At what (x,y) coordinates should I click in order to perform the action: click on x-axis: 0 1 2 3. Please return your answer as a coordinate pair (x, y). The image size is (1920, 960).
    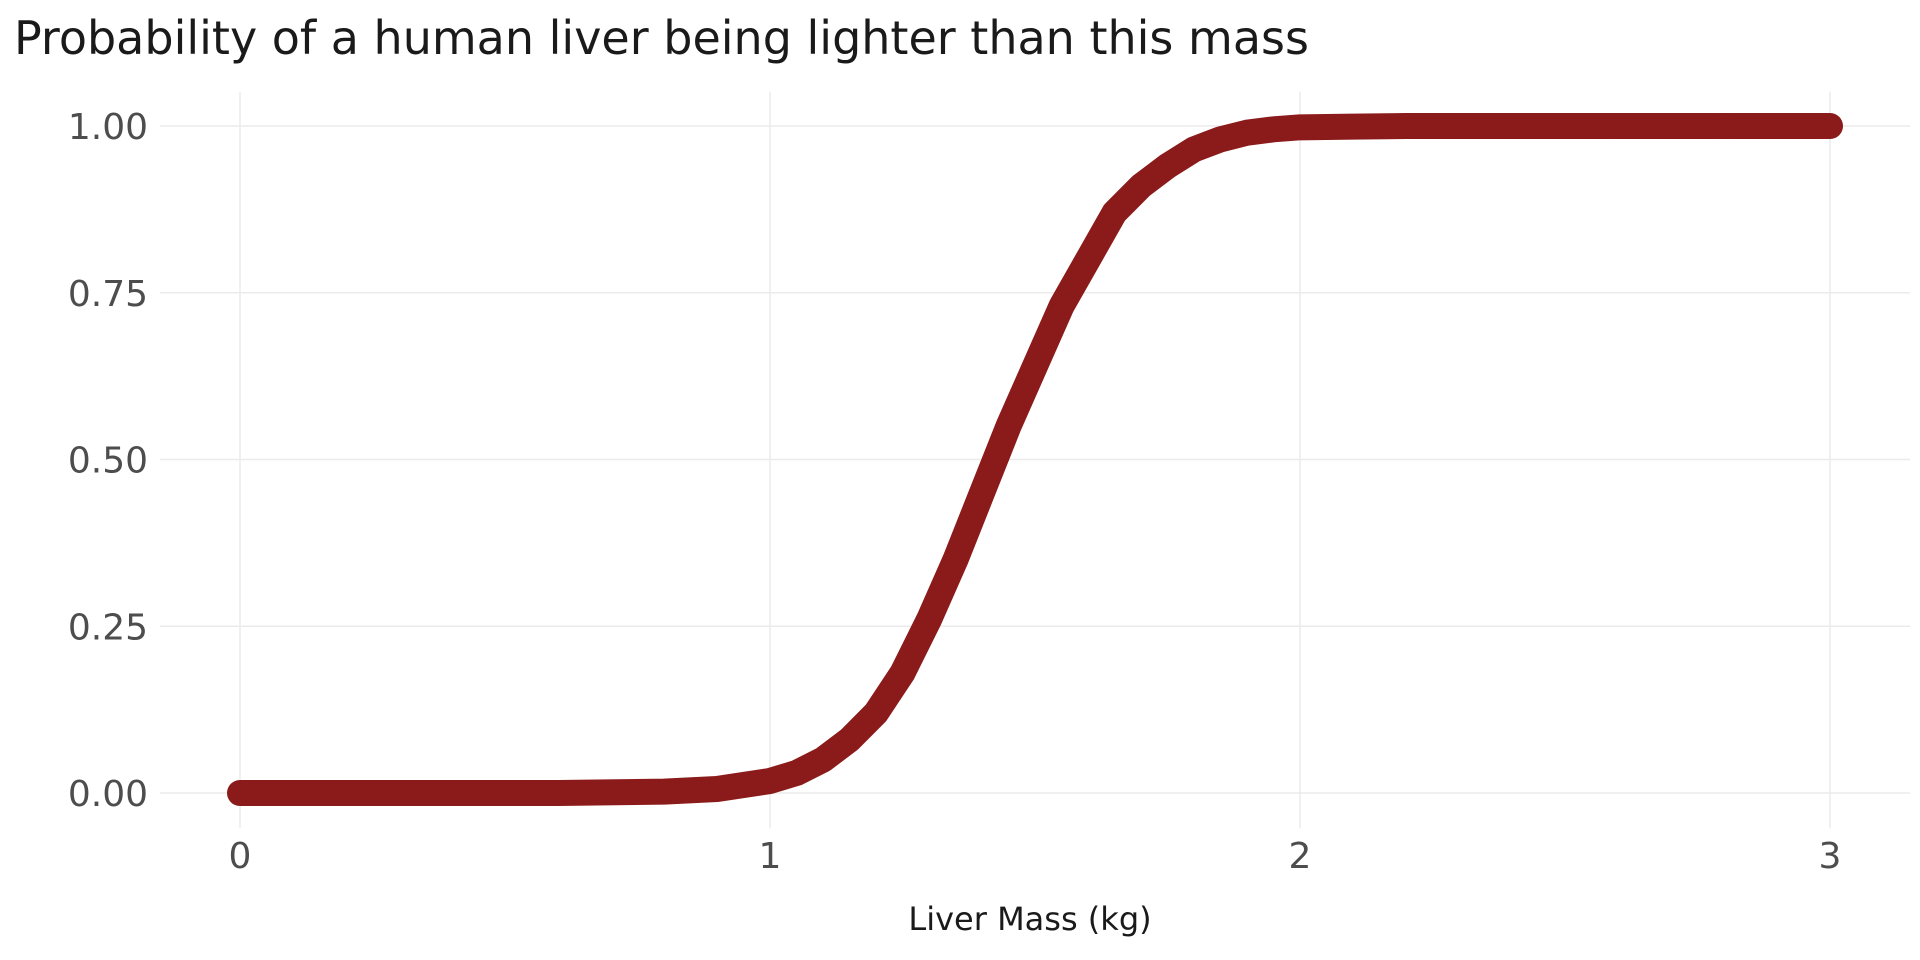
    Looking at the image, I should click on (1035, 856).